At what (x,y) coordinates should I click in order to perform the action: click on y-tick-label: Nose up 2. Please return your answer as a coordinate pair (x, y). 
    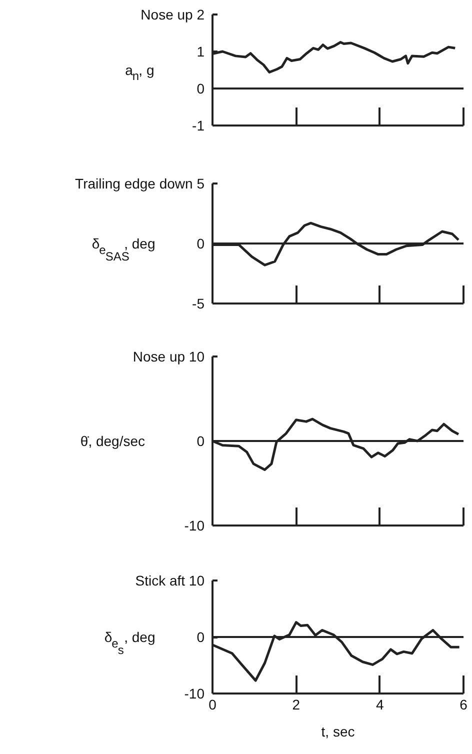
    Looking at the image, I should click on (172, 14).